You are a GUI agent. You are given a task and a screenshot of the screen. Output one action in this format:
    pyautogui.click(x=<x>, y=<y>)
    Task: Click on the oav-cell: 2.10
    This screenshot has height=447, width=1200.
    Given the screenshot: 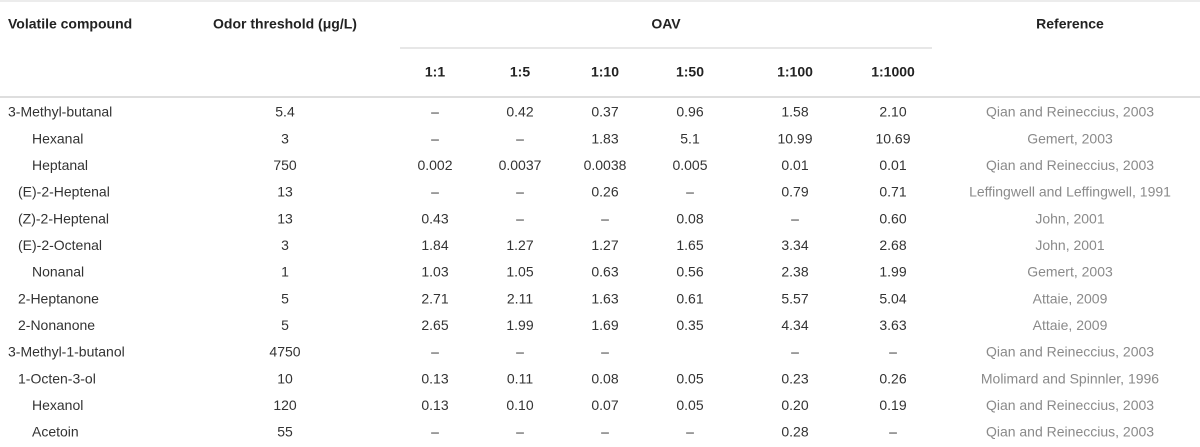 What is the action you would take?
    pyautogui.click(x=892, y=112)
    